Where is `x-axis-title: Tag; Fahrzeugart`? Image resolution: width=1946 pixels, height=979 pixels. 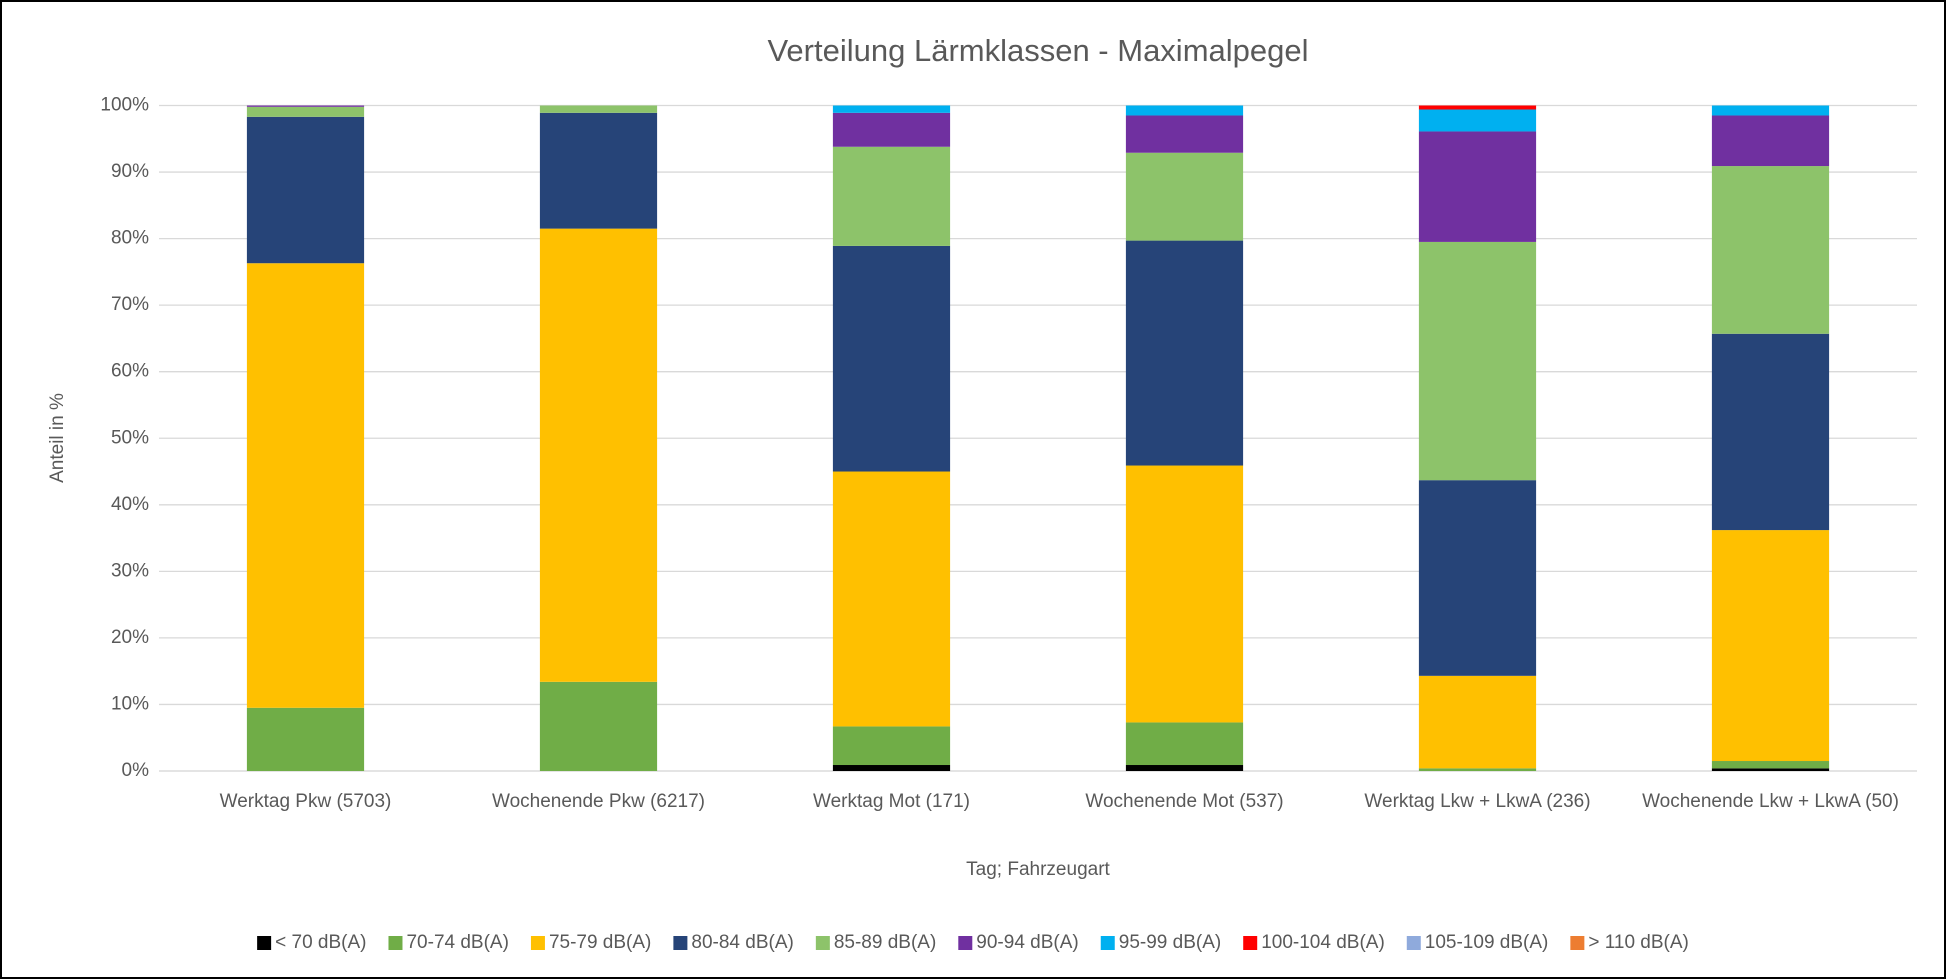 x-axis-title: Tag; Fahrzeugart is located at coordinates (1038, 869).